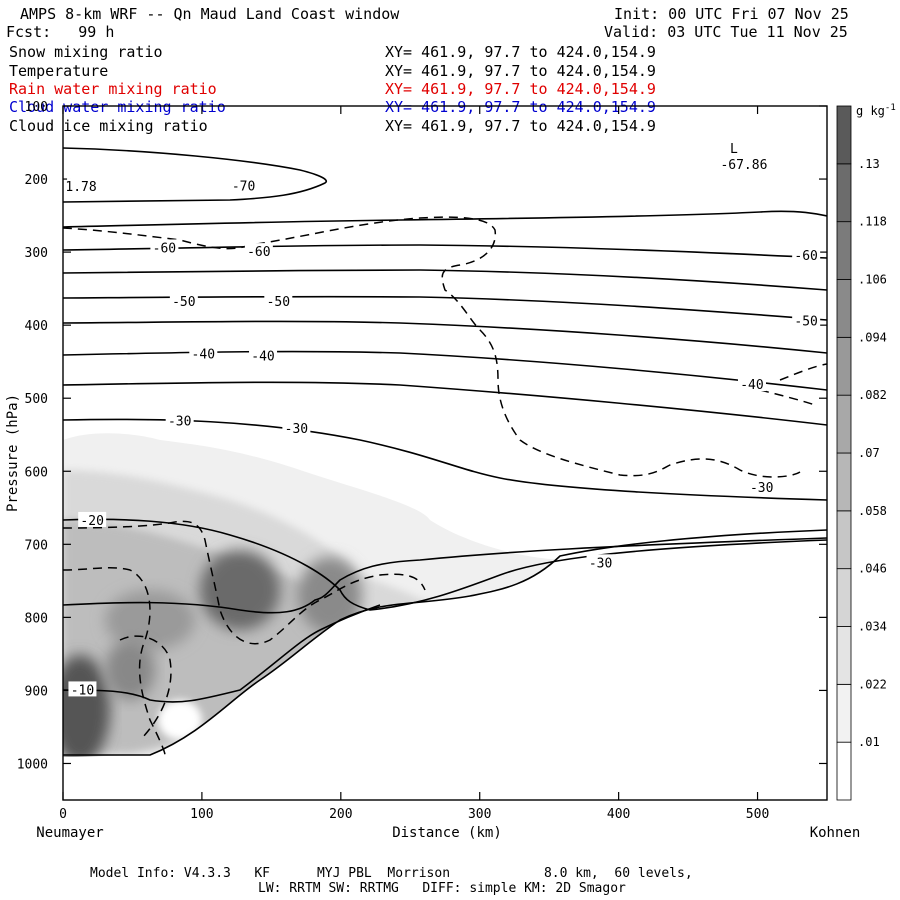  Describe the element at coordinates (340, 814) in the screenshot. I see `x-tick-label: 200` at that location.